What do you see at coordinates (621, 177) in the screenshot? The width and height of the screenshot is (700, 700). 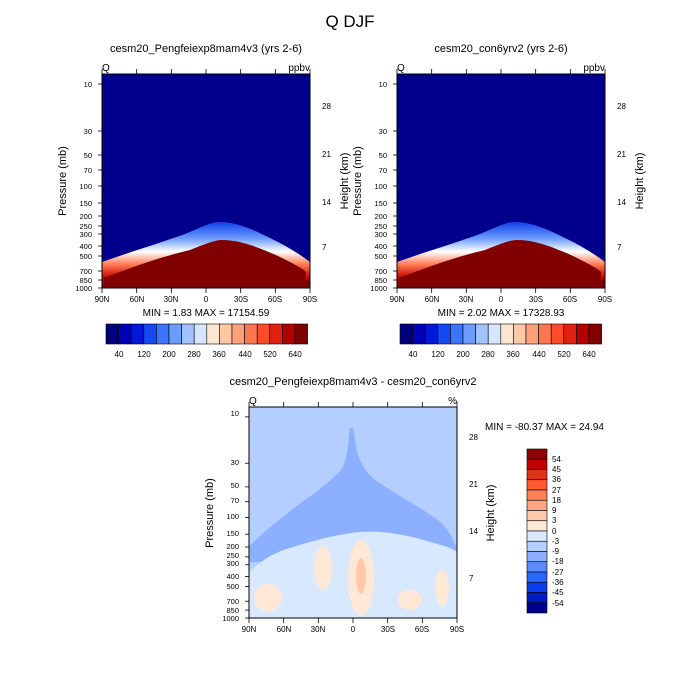 I see `panel-2-y-ticks-right: 28 21 14 7` at bounding box center [621, 177].